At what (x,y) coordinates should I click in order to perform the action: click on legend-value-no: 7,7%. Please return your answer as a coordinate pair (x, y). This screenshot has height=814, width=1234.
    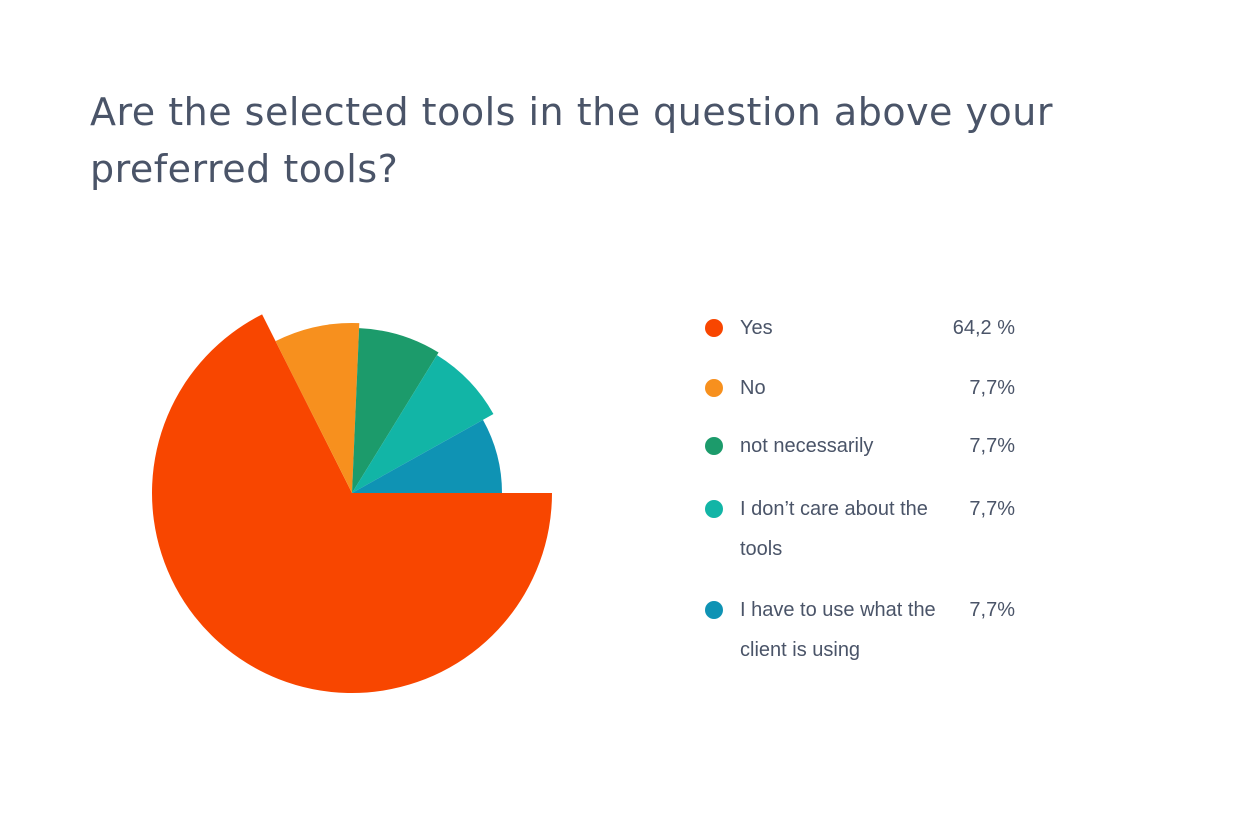
    Looking at the image, I should click on (992, 388).